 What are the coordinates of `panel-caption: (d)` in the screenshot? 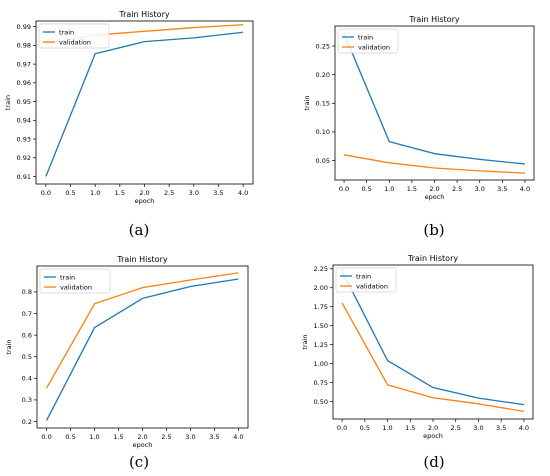 It's located at (433, 462).